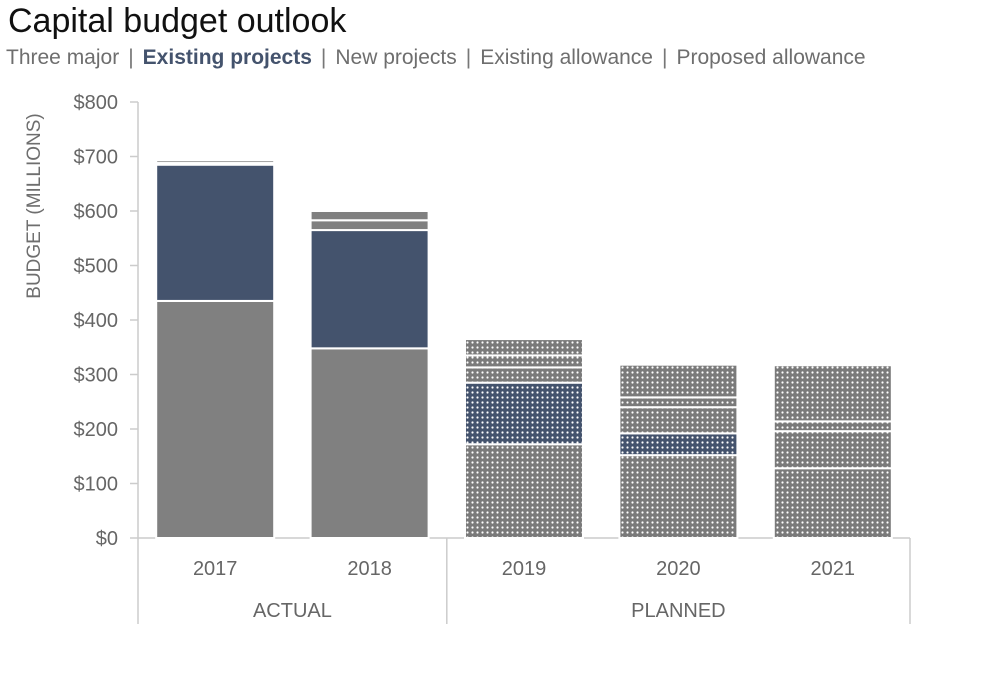 Image resolution: width=1000 pixels, height=674 pixels. What do you see at coordinates (833, 569) in the screenshot?
I see `x-tick-label: 2021` at bounding box center [833, 569].